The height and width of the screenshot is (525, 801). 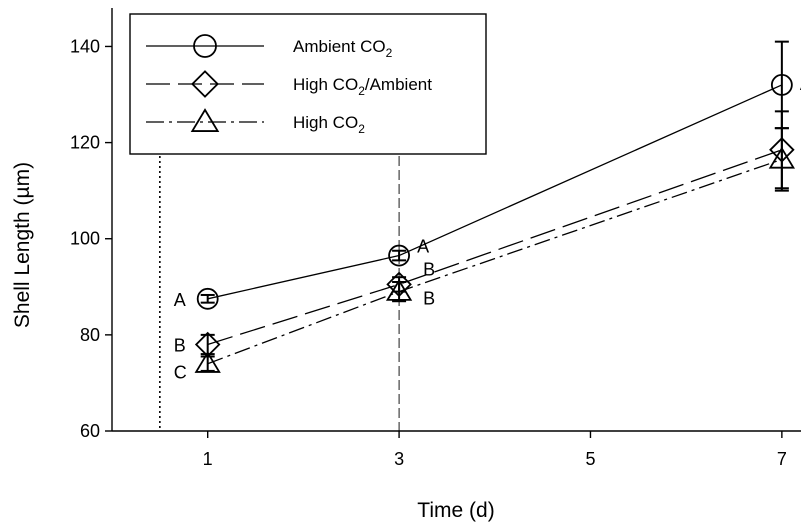 I want to click on y-tick-label: 100, so click(x=85, y=239).